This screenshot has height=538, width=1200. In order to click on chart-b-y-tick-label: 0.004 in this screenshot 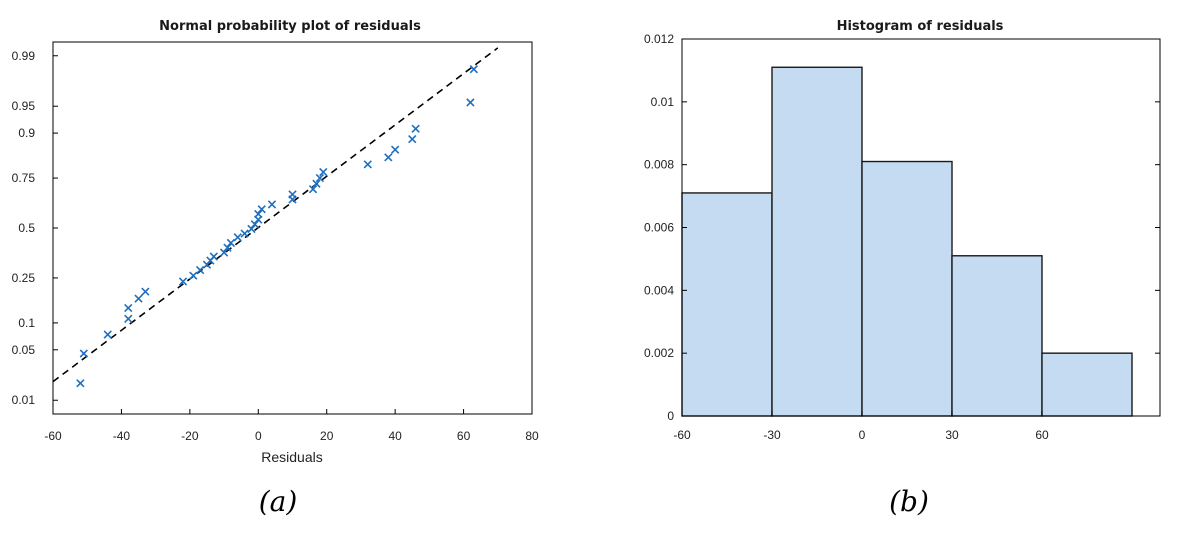, I will do `click(659, 290)`.